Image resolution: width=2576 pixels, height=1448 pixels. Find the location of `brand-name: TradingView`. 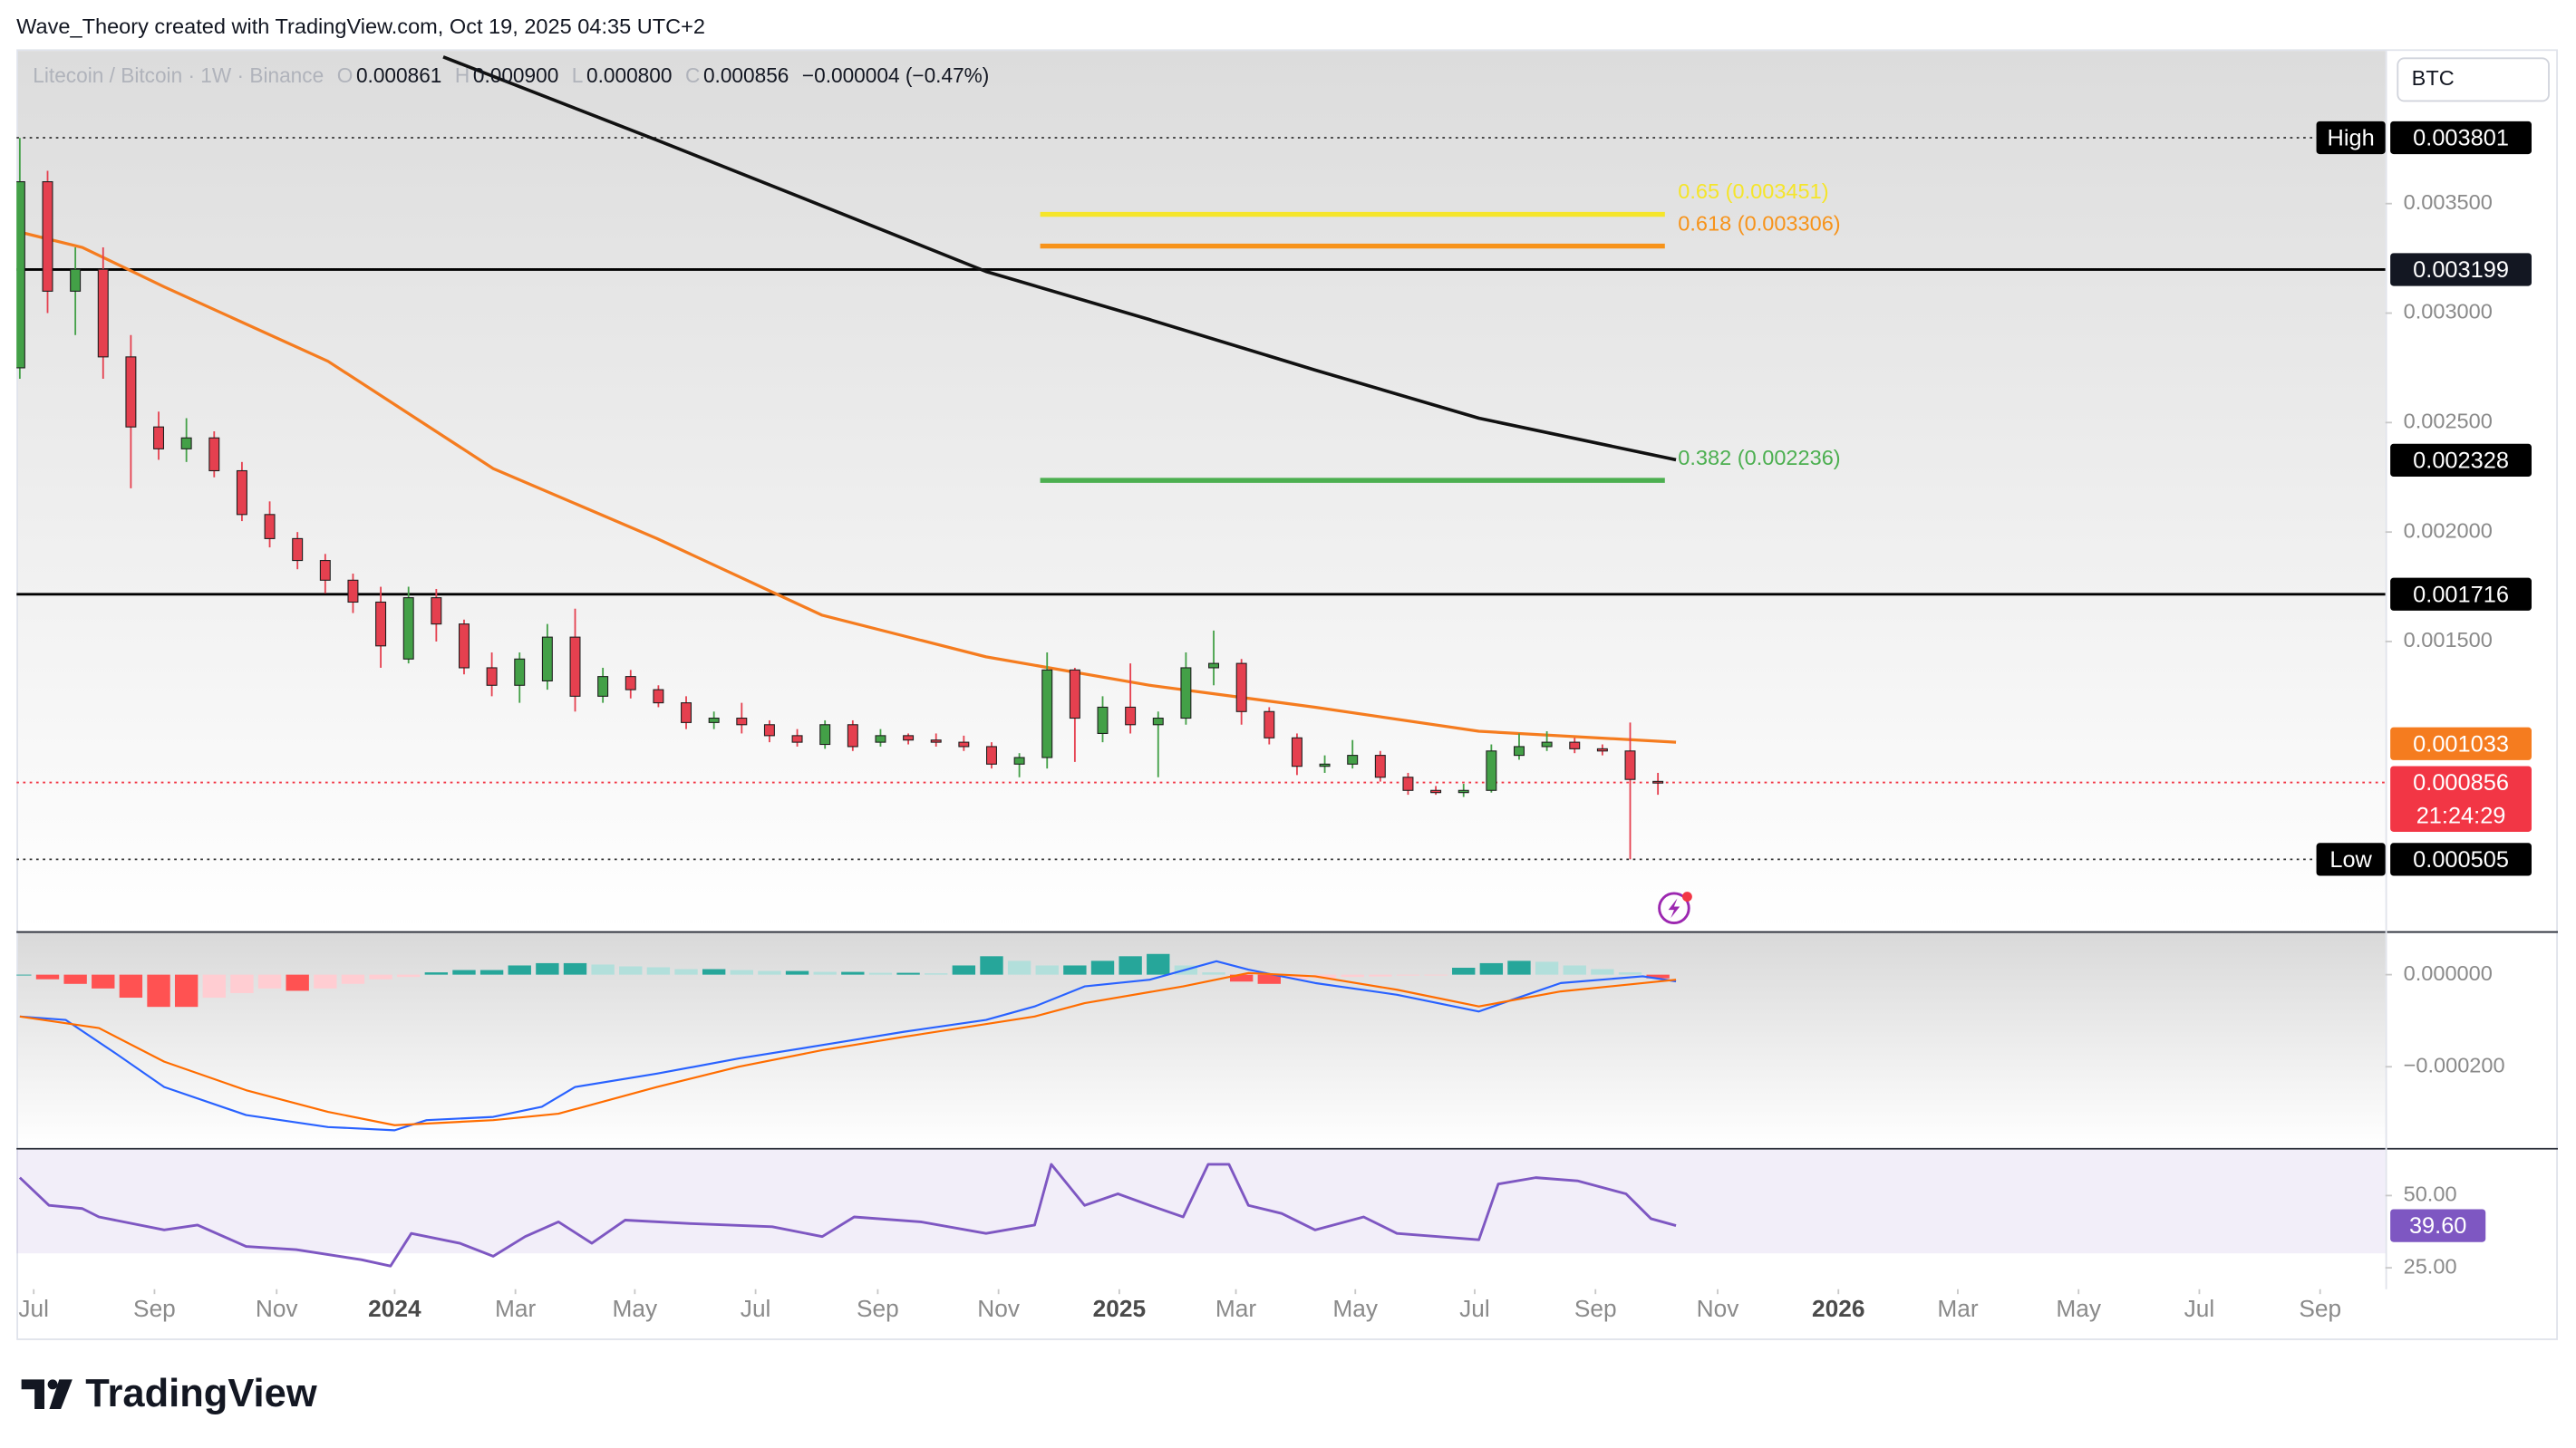

brand-name: TradingView is located at coordinates (201, 1393).